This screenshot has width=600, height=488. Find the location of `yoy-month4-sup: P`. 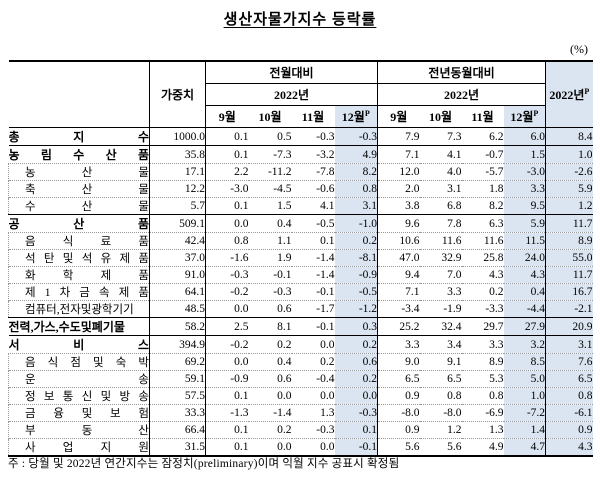

yoy-month4-sup: P is located at coordinates (536, 113).